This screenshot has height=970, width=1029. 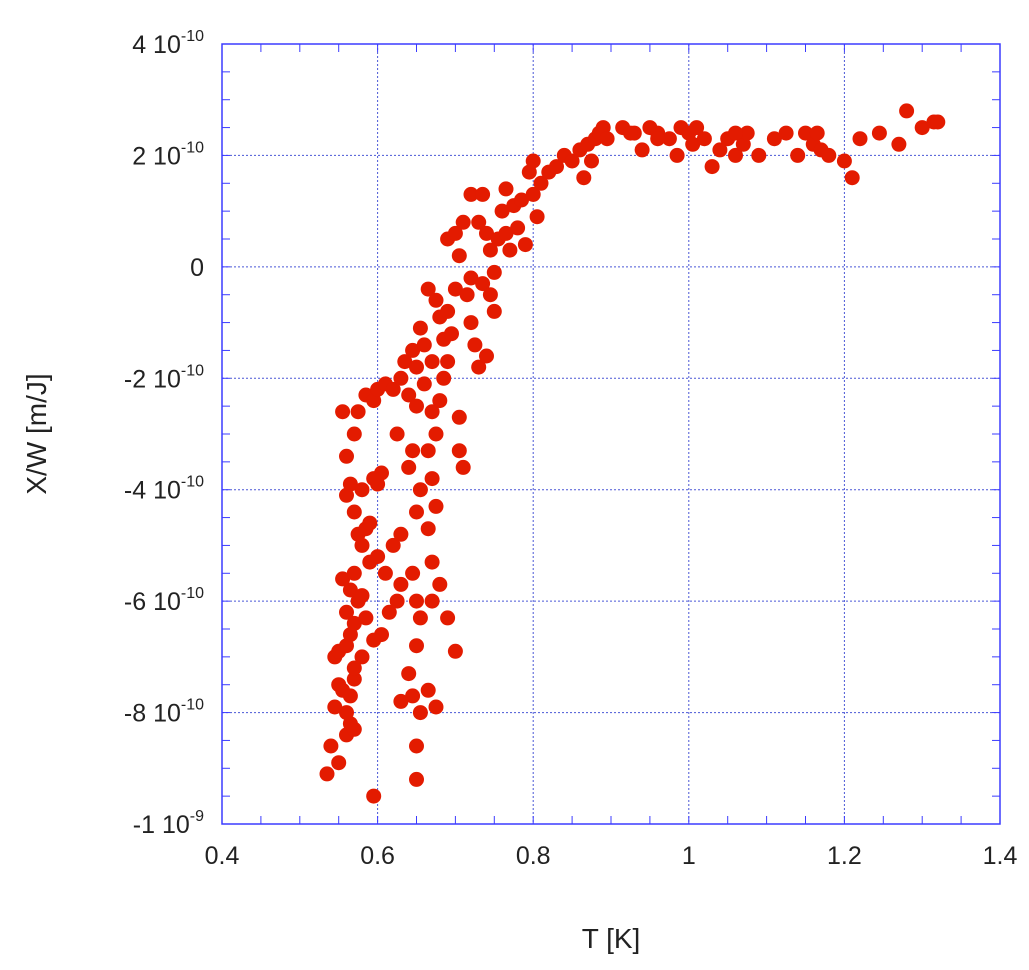 I want to click on x-tick-label: 1.4, so click(x=1000, y=856).